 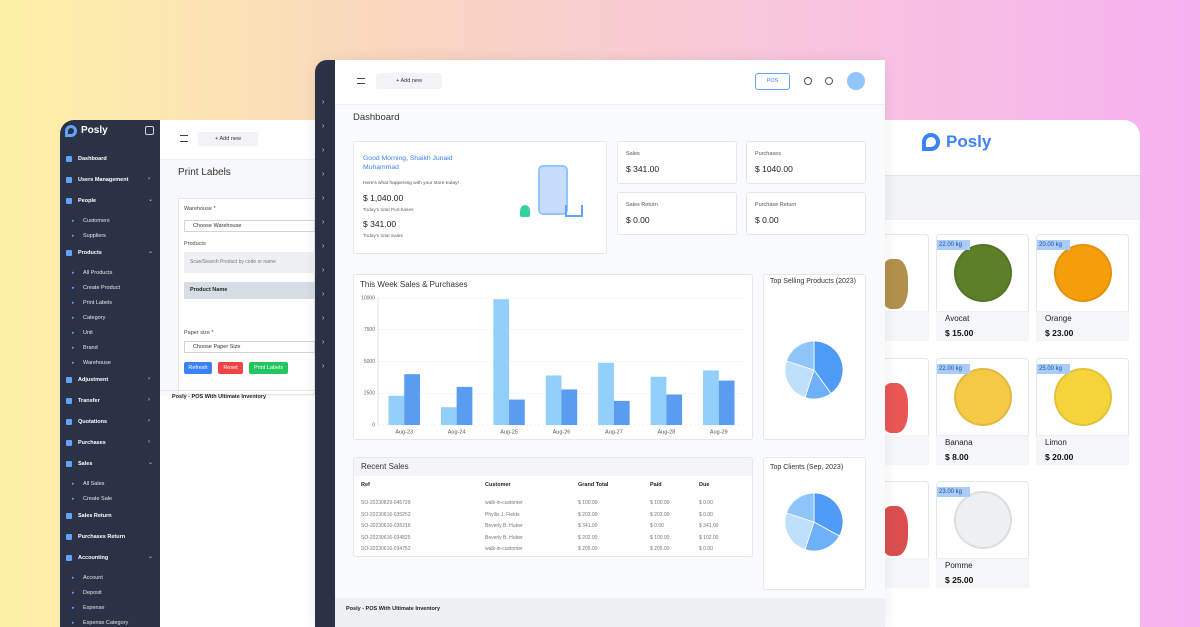 What do you see at coordinates (386, 549) in the screenshot?
I see `table-cell: SO-20230616-034752` at bounding box center [386, 549].